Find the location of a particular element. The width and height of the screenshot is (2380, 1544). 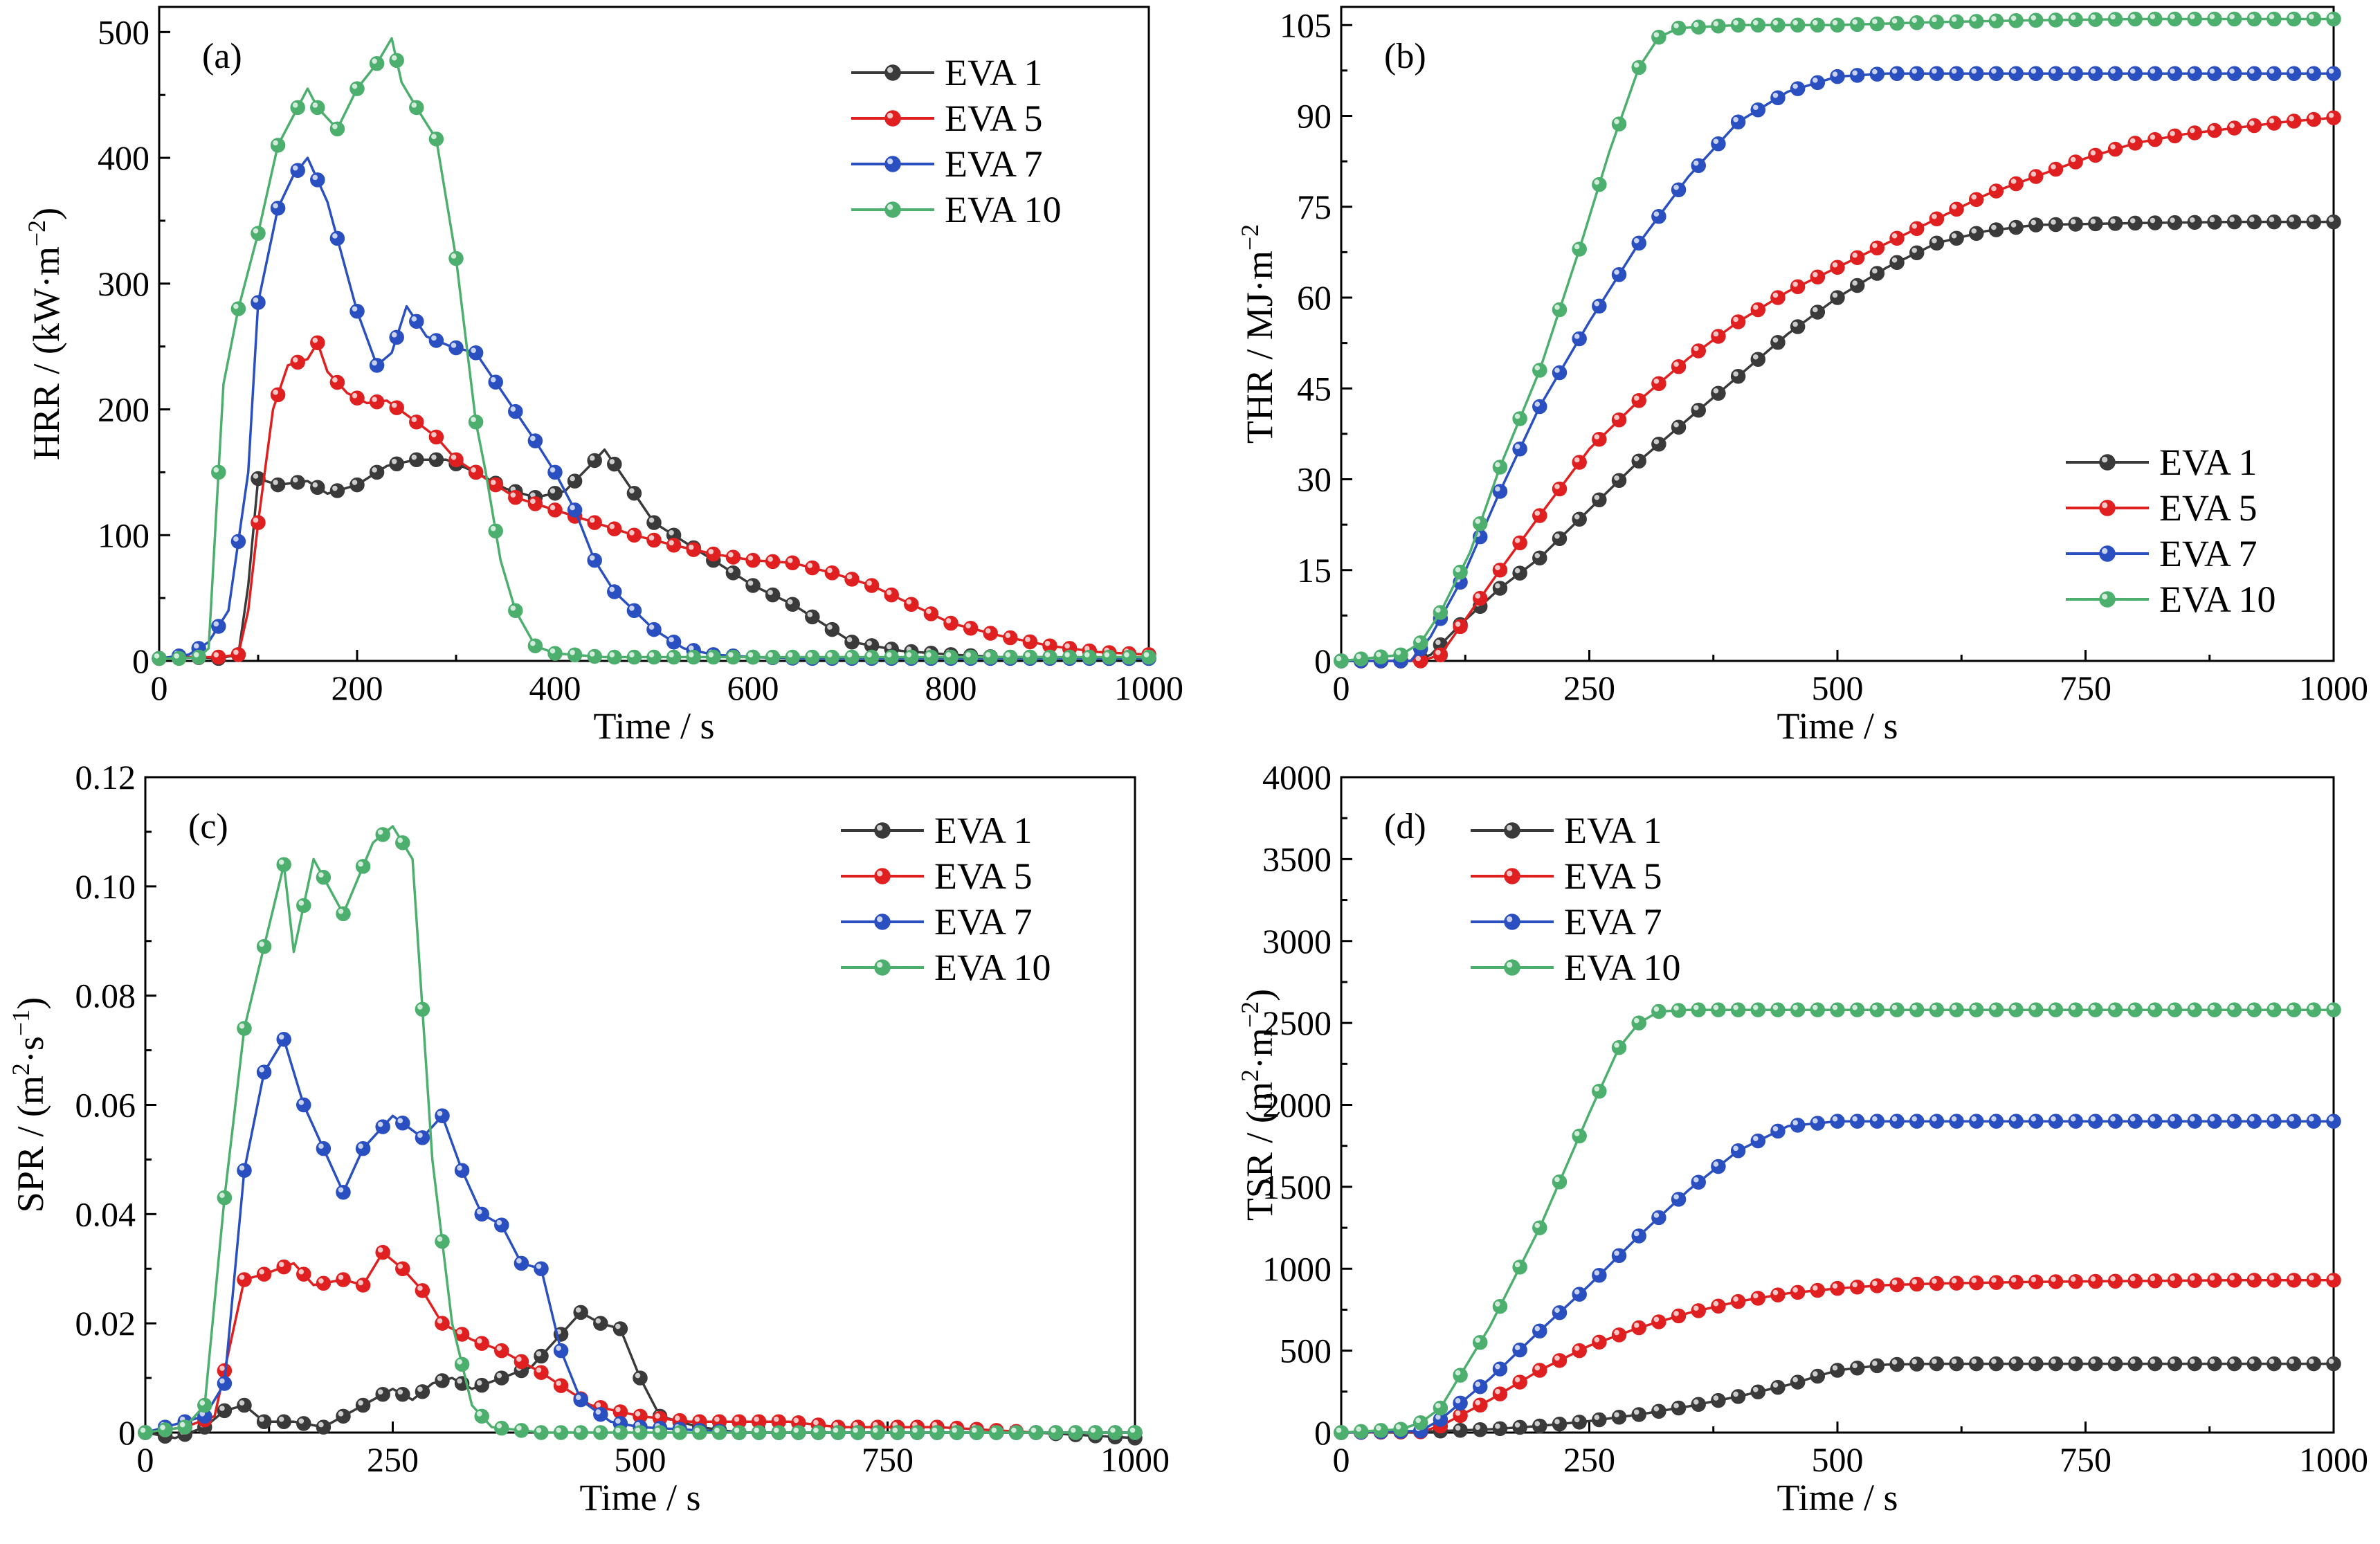

y-tick-label: 1000 is located at coordinates (1297, 1268).